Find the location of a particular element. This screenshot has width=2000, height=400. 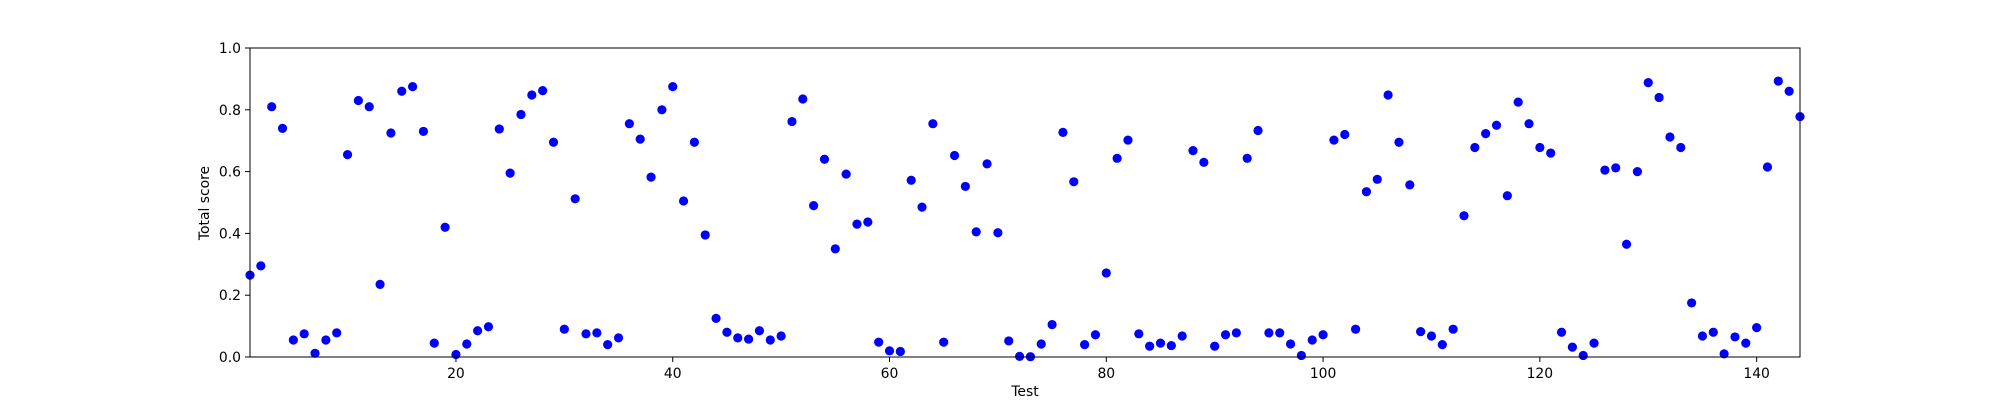

y-axis-ticks: 0.0 0.2 0.4 0.6 0.8 1.0 is located at coordinates (234, 203).